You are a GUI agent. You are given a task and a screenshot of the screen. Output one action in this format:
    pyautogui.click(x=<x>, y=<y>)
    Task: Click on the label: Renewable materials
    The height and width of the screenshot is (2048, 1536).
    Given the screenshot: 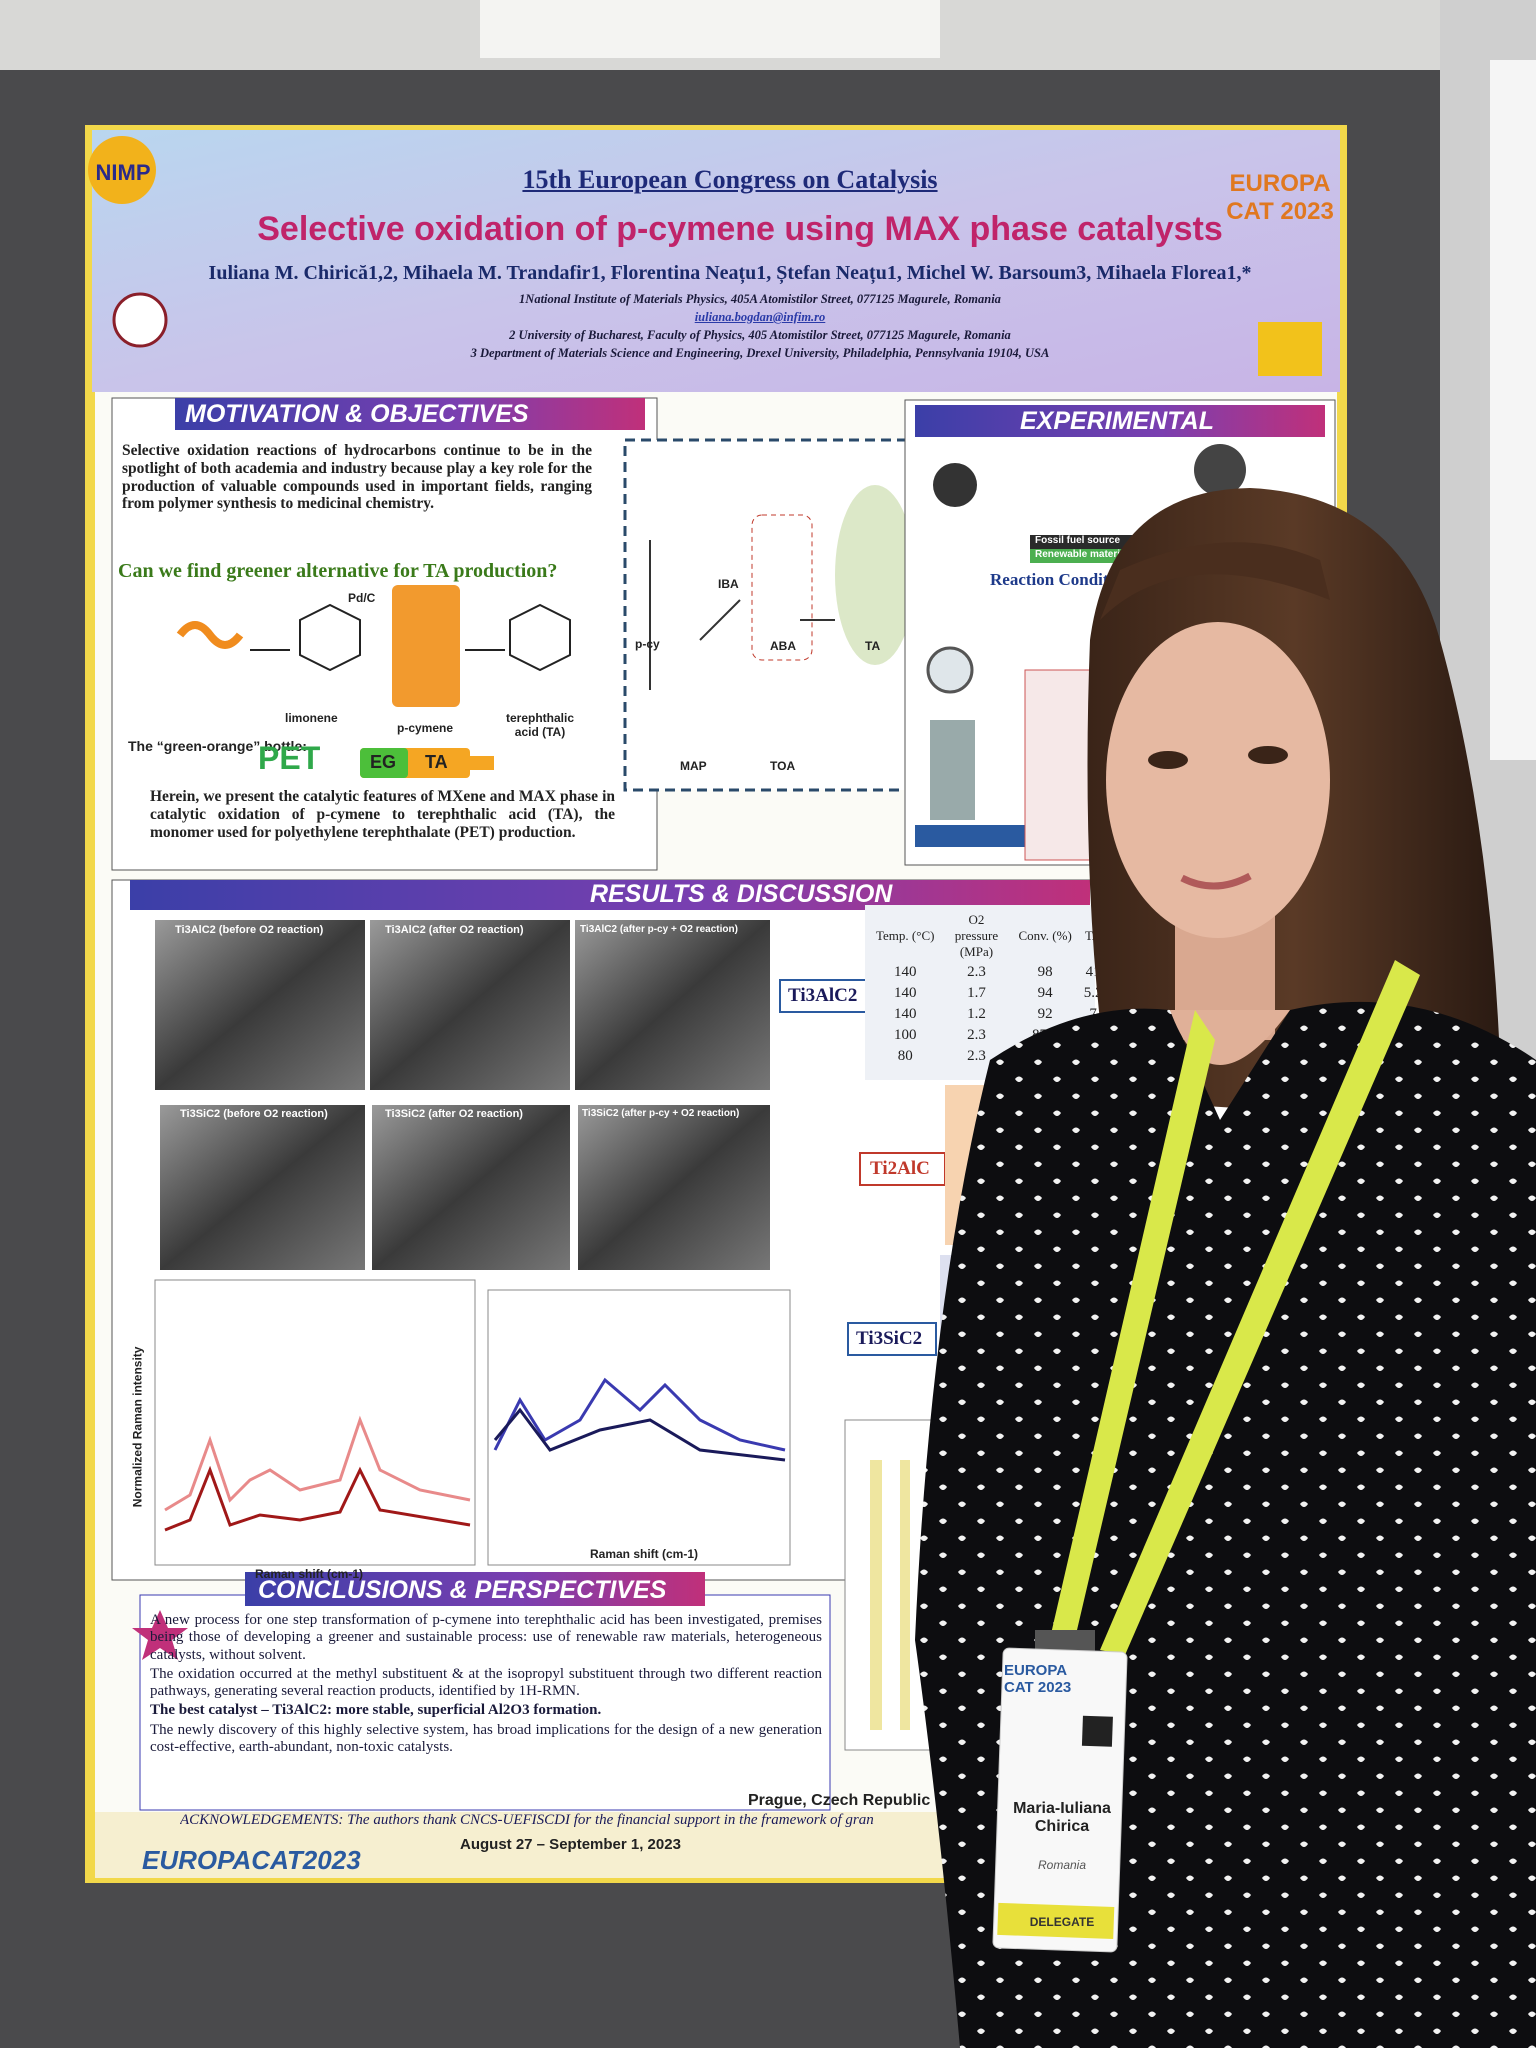 What is the action you would take?
    pyautogui.click(x=1084, y=554)
    